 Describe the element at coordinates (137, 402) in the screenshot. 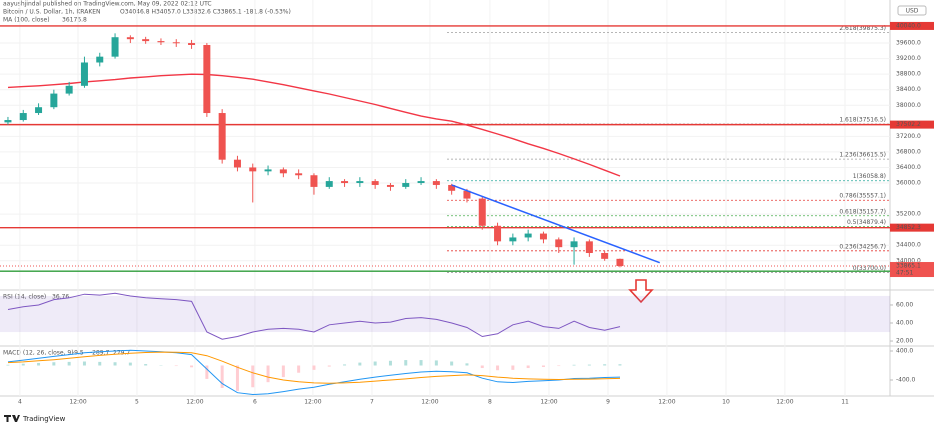

I see `x-tick-label: 5` at that location.